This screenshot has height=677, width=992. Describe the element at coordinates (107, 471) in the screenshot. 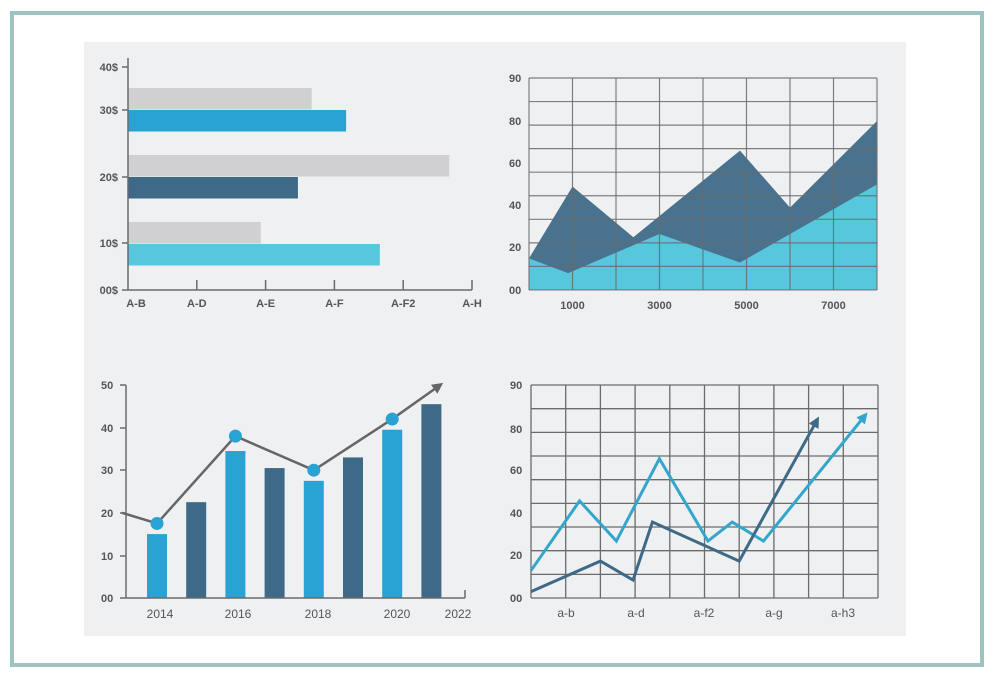

I see `y-tick-label: 30` at that location.